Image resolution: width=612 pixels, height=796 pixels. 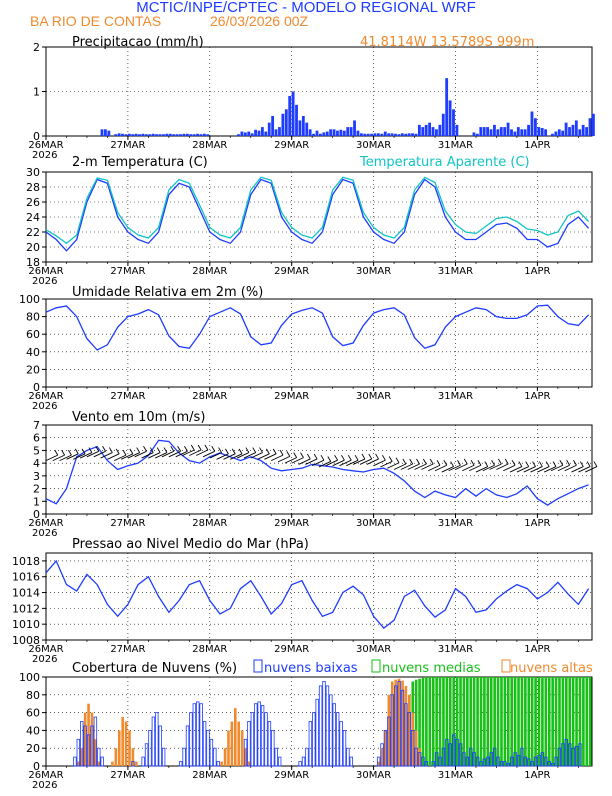 I want to click on temp-title: 2-m Temperatura (C), so click(x=140, y=162).